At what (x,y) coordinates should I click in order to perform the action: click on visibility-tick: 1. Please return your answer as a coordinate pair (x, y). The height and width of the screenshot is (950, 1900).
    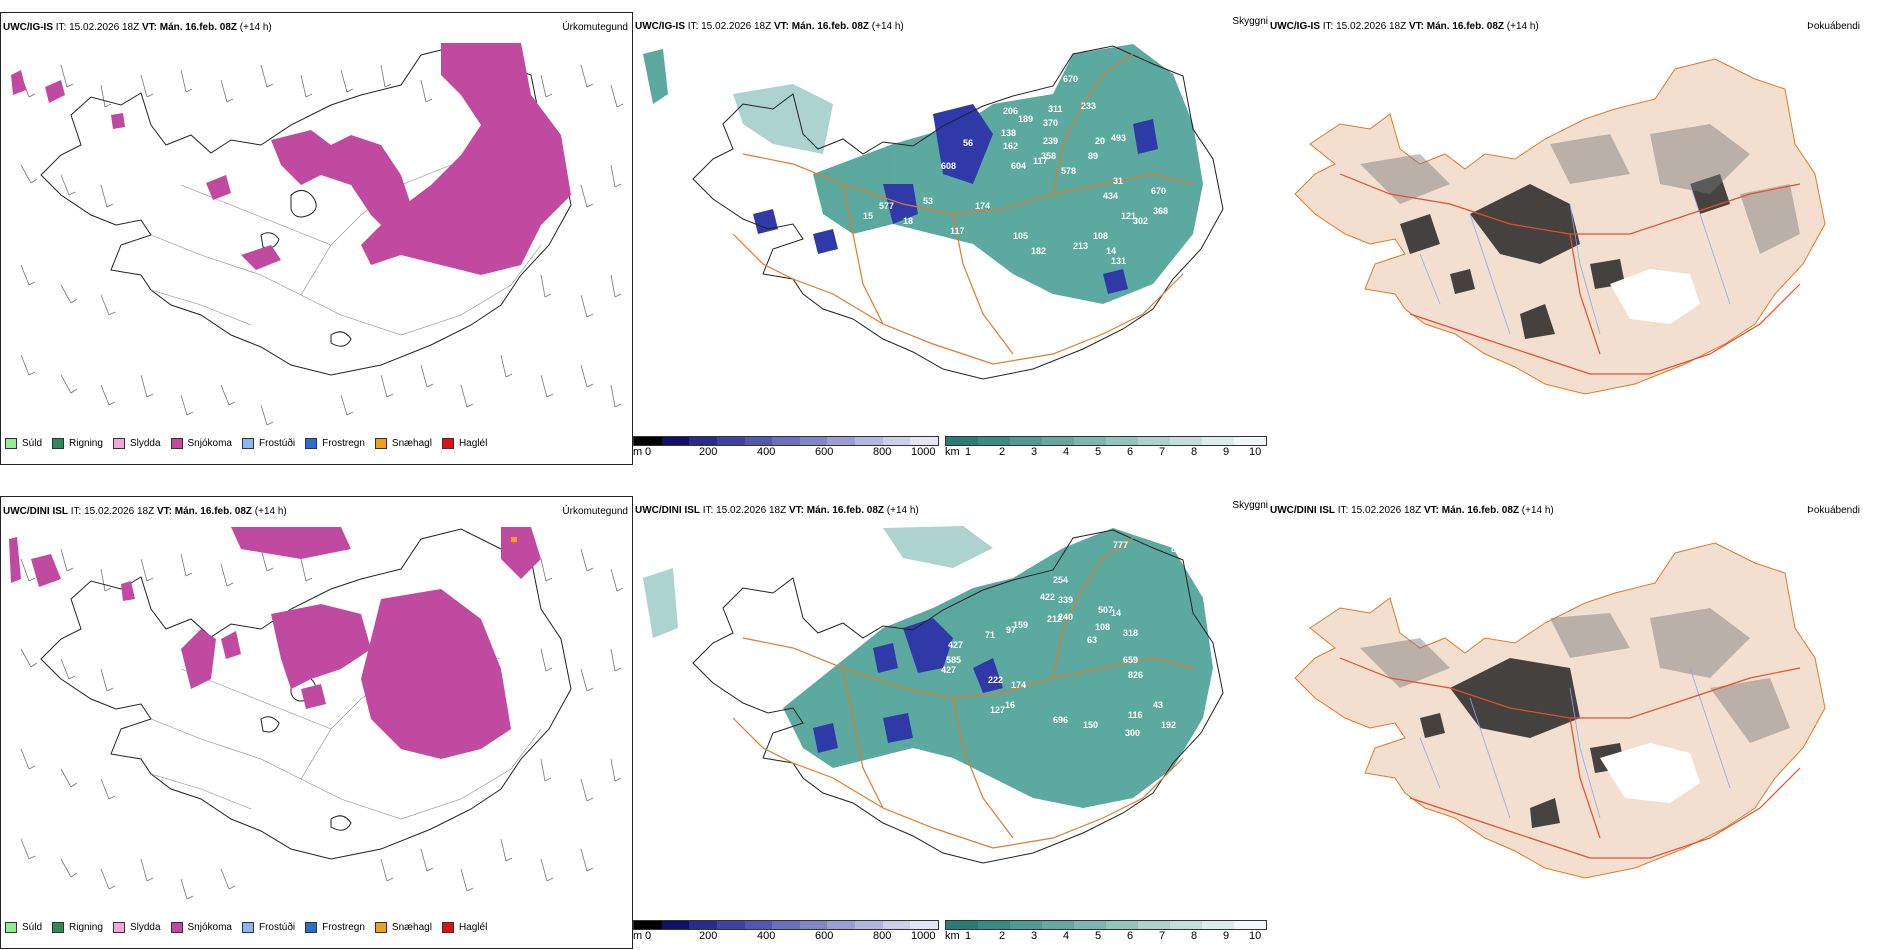
    Looking at the image, I should click on (968, 452).